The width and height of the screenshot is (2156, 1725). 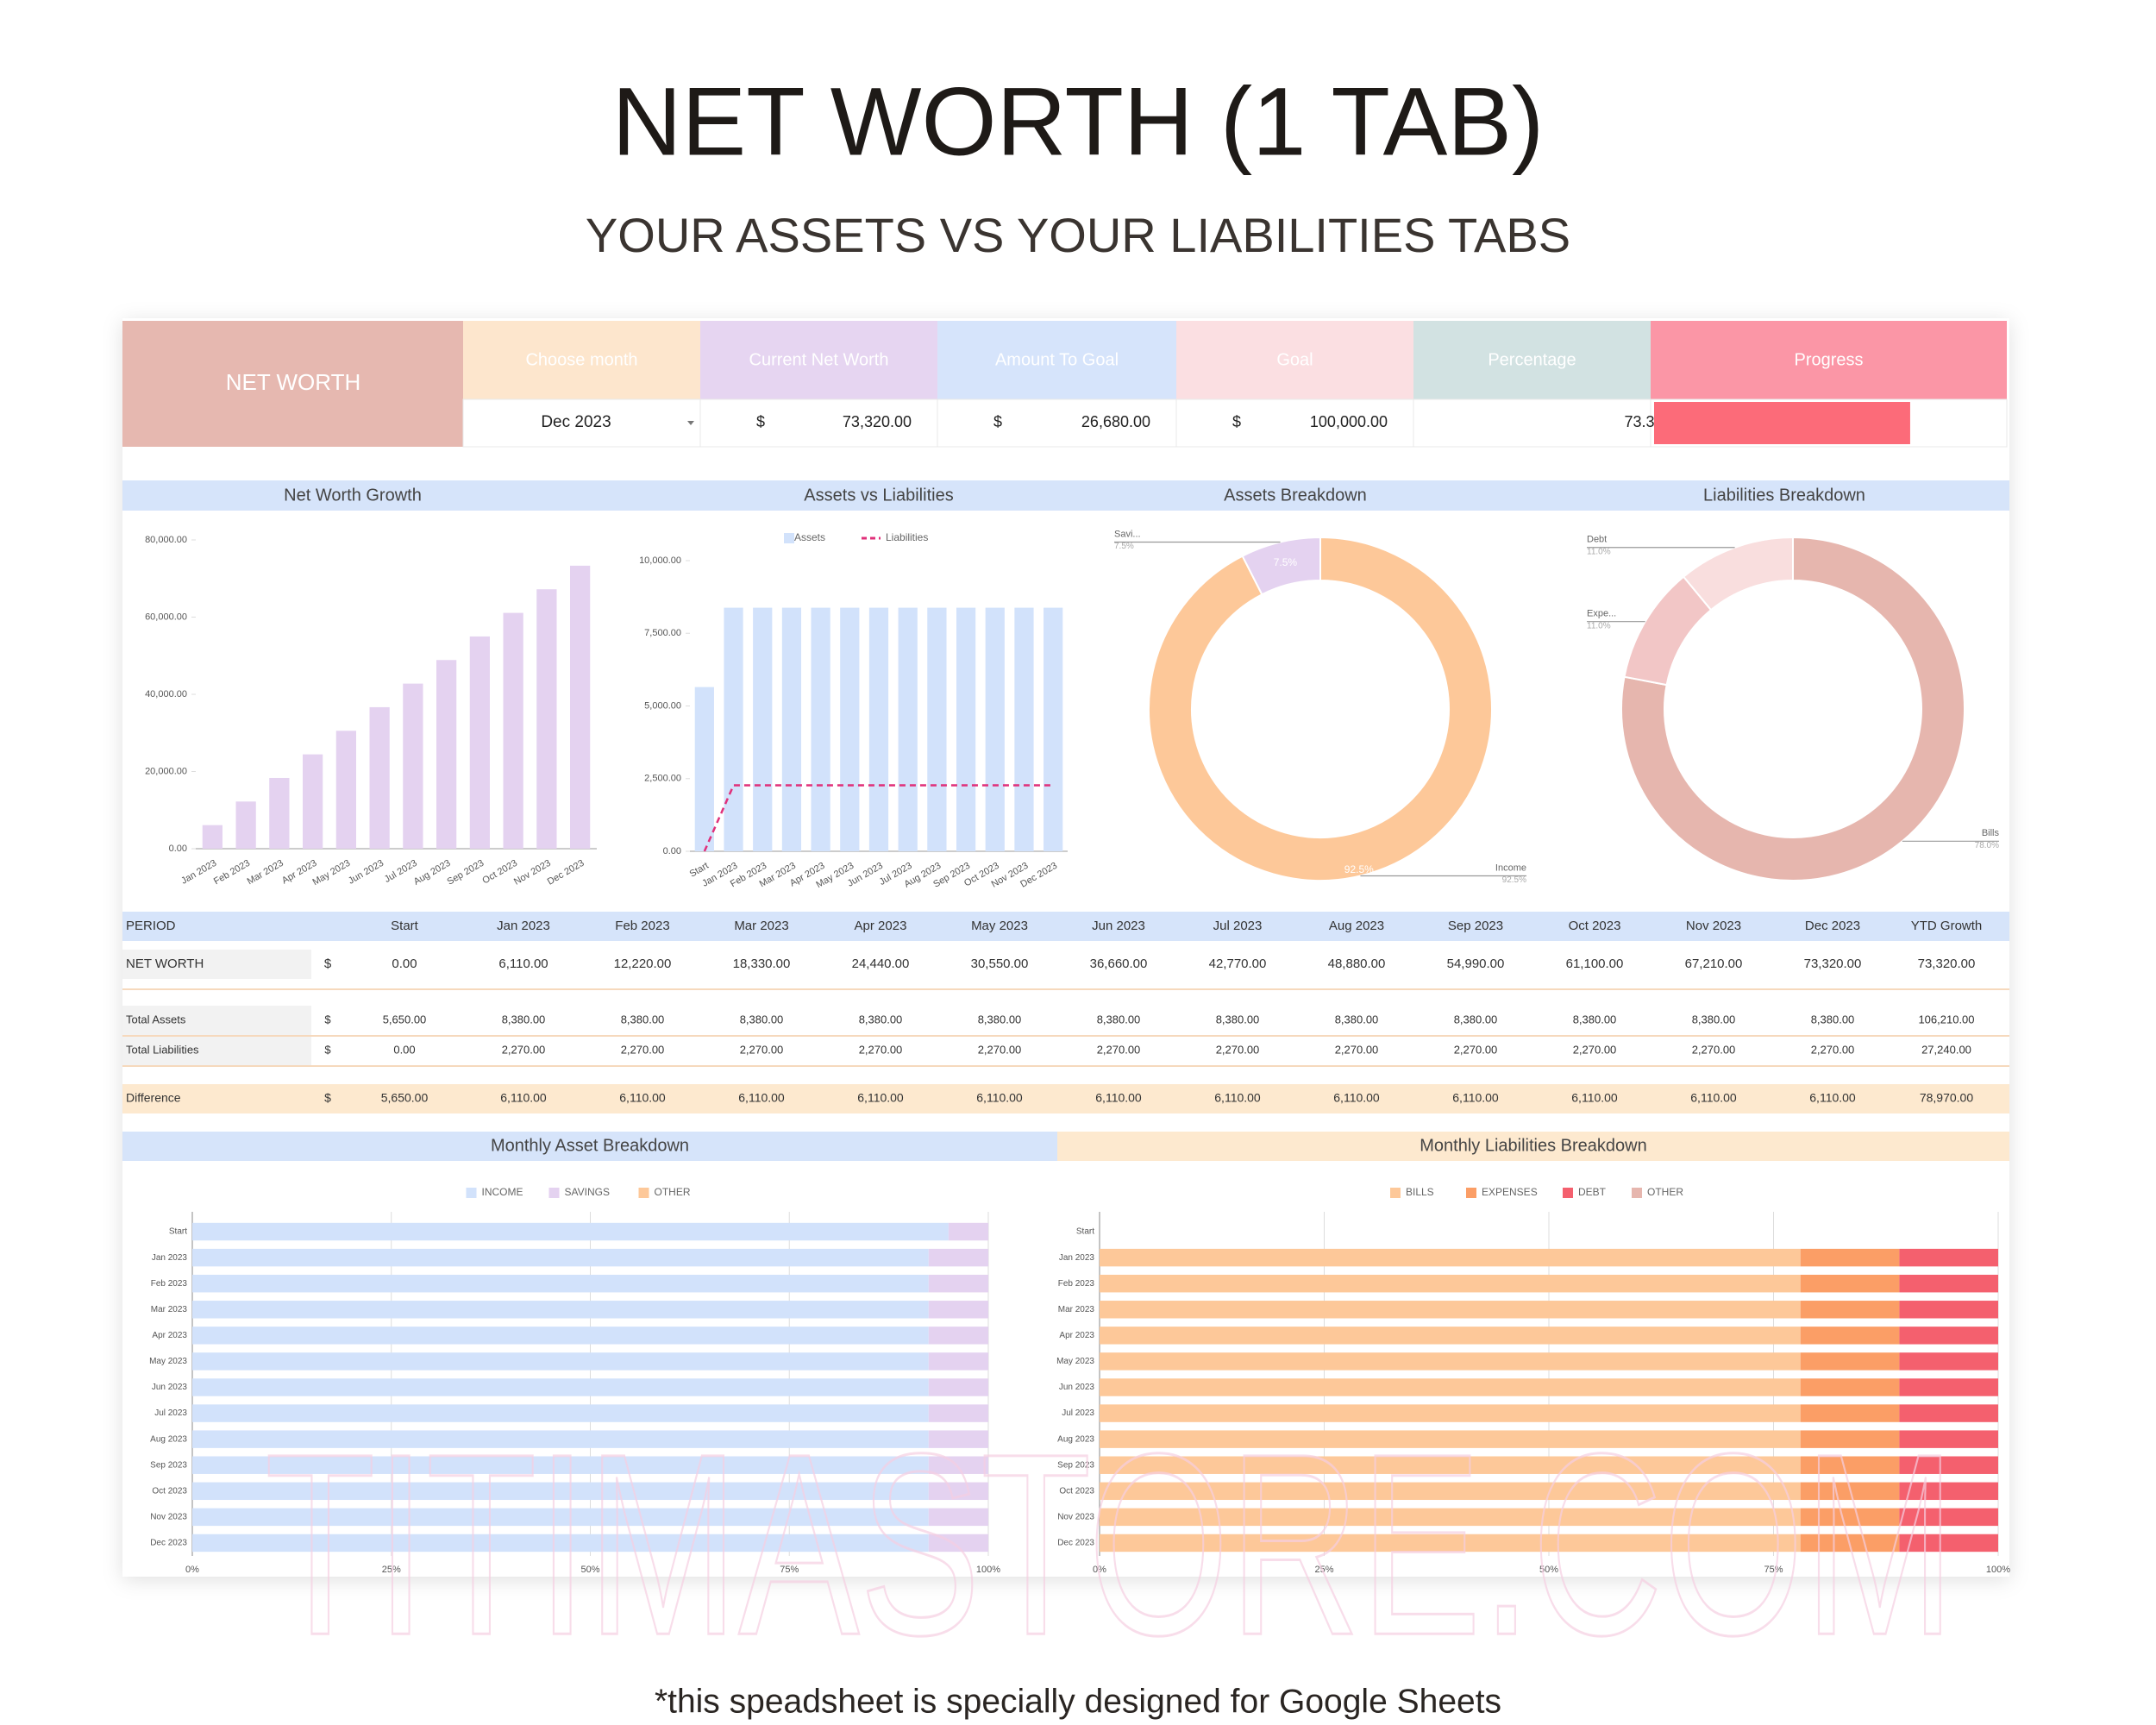 I want to click on line, so click(x=878, y=818).